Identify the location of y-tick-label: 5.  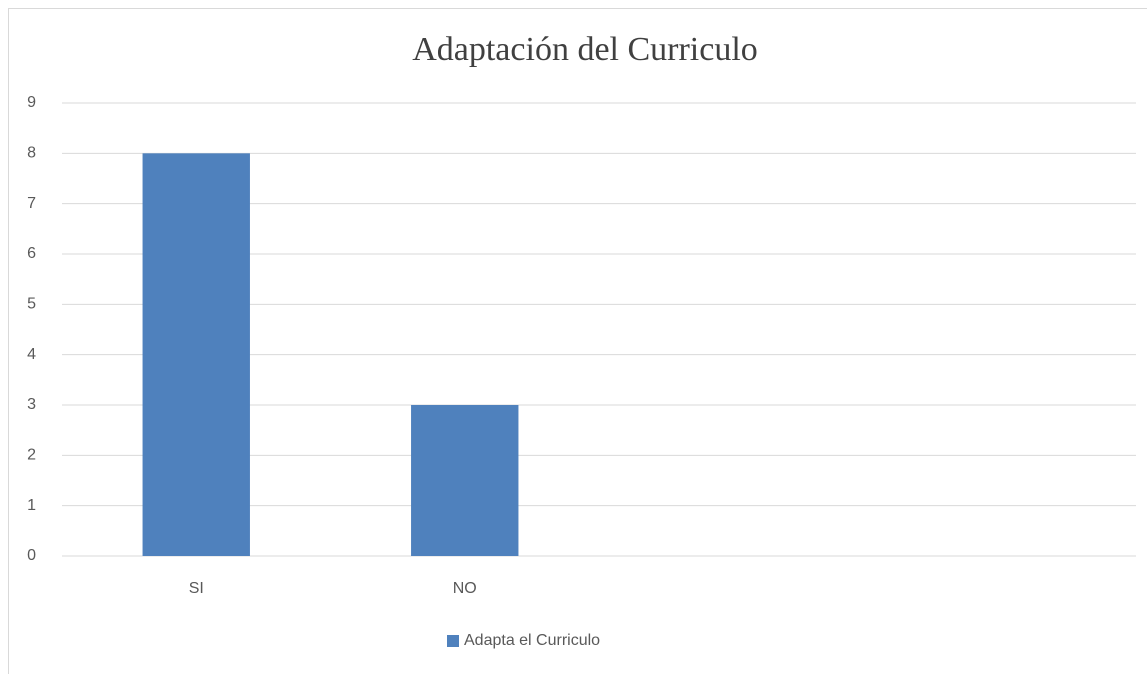
(31, 304).